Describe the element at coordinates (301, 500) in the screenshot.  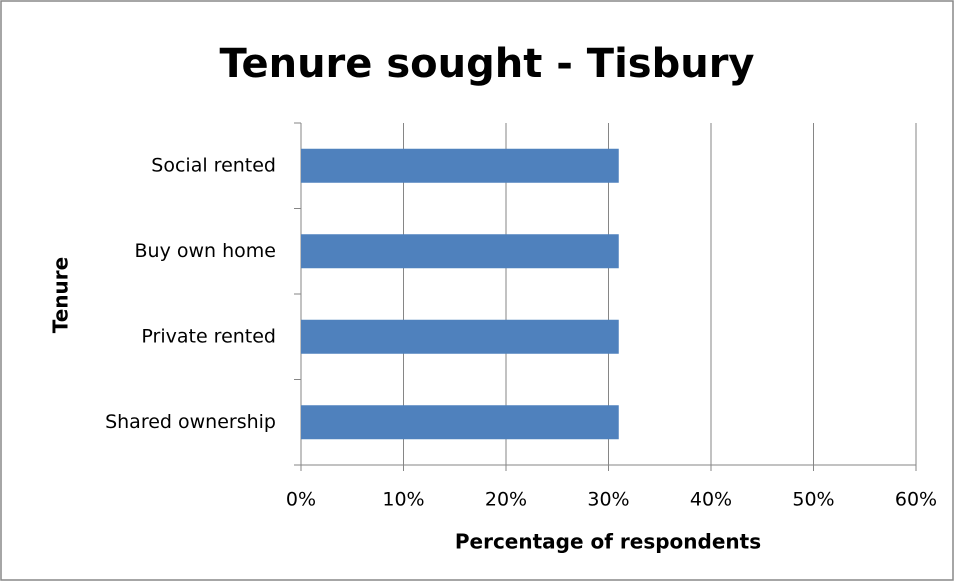
I see `x-tick-label: 0%` at that location.